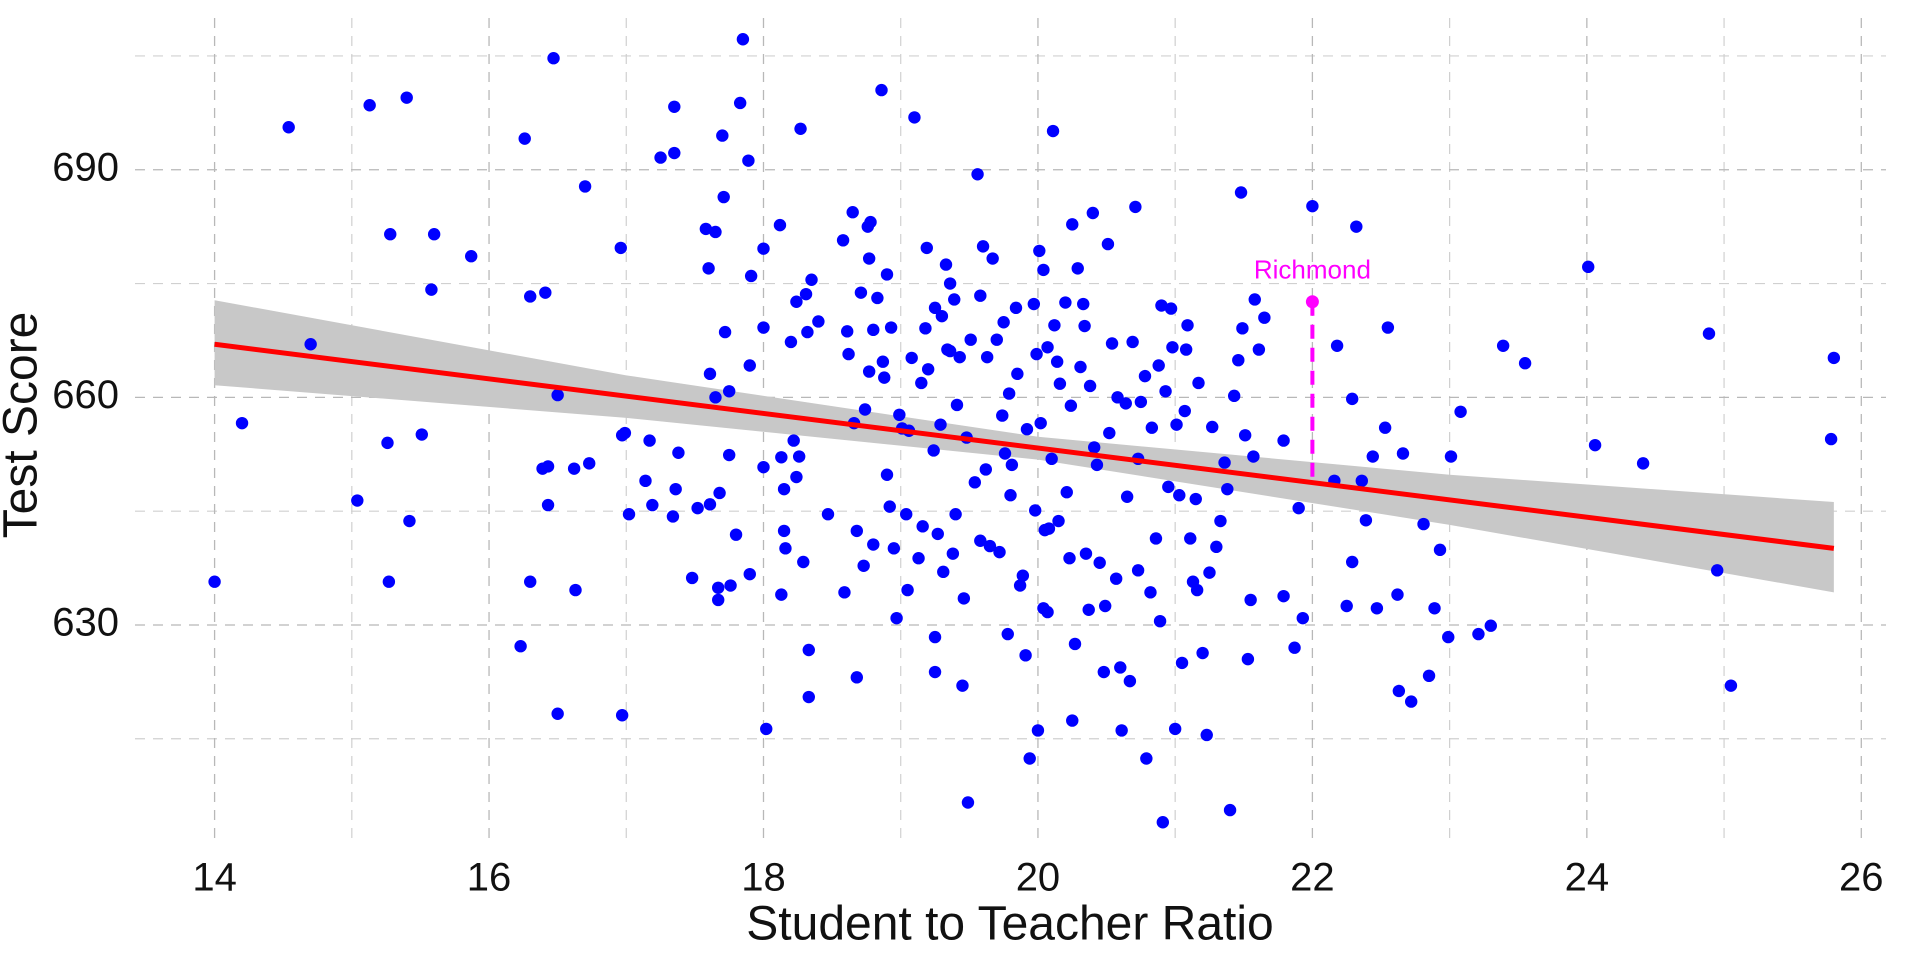 This screenshot has width=1920, height=960. What do you see at coordinates (1587, 878) in the screenshot?
I see `x-tick-label: 24` at bounding box center [1587, 878].